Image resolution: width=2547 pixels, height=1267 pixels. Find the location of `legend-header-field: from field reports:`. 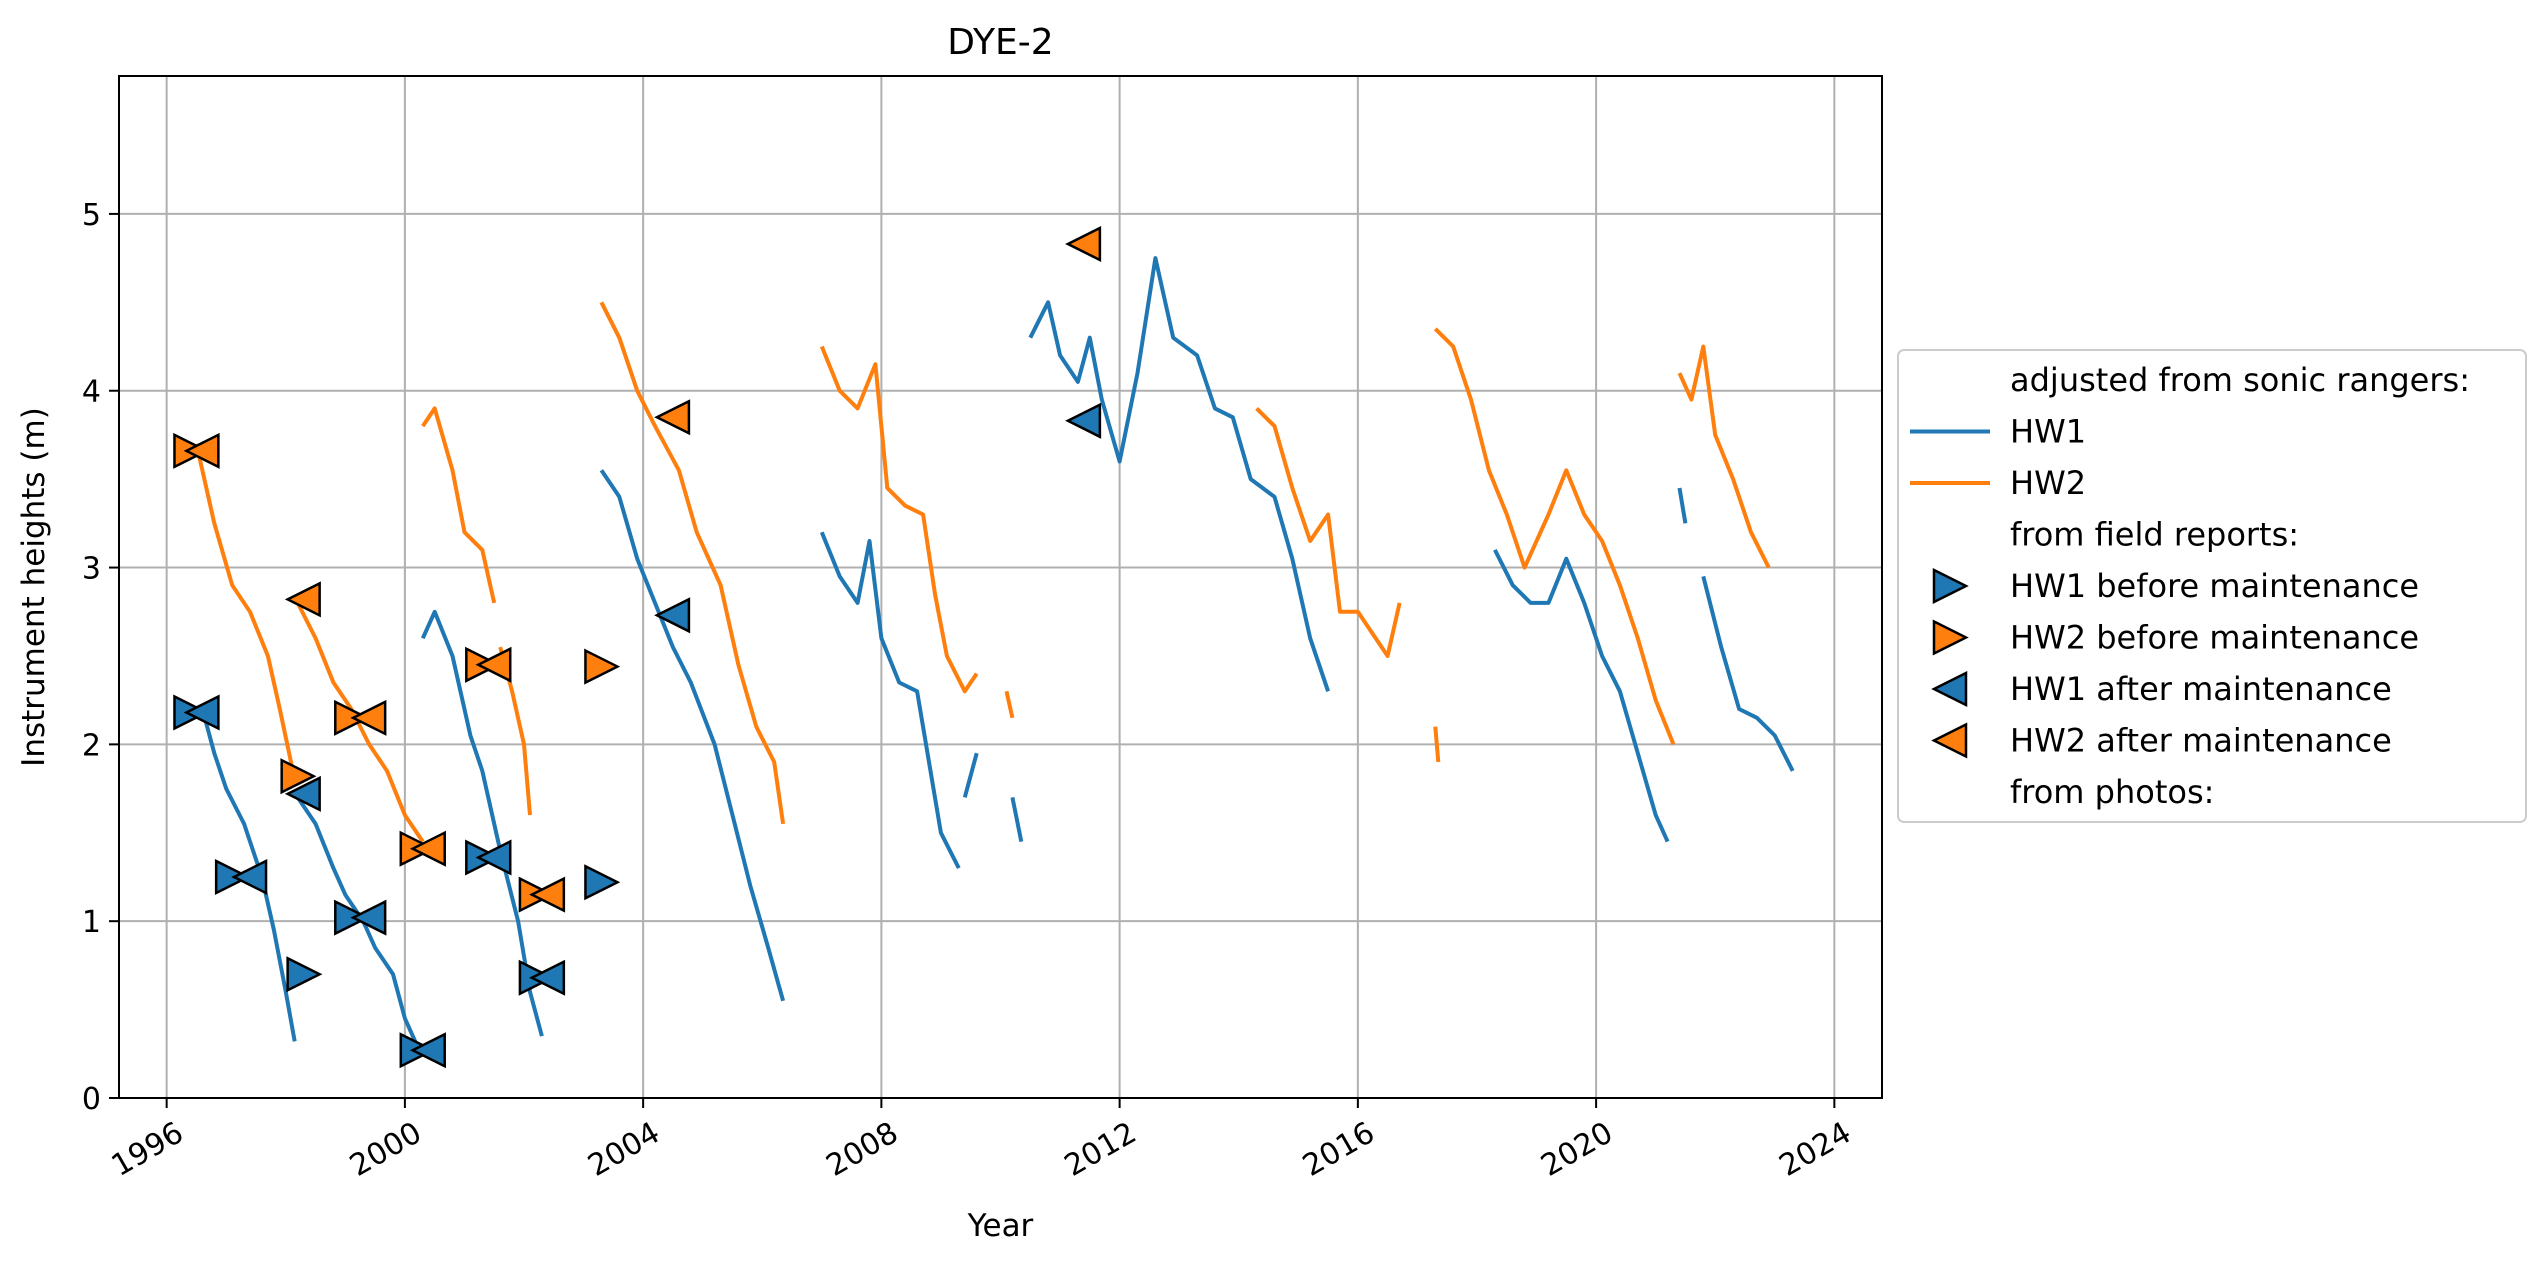

legend-header-field: from field reports: is located at coordinates (2154, 535).